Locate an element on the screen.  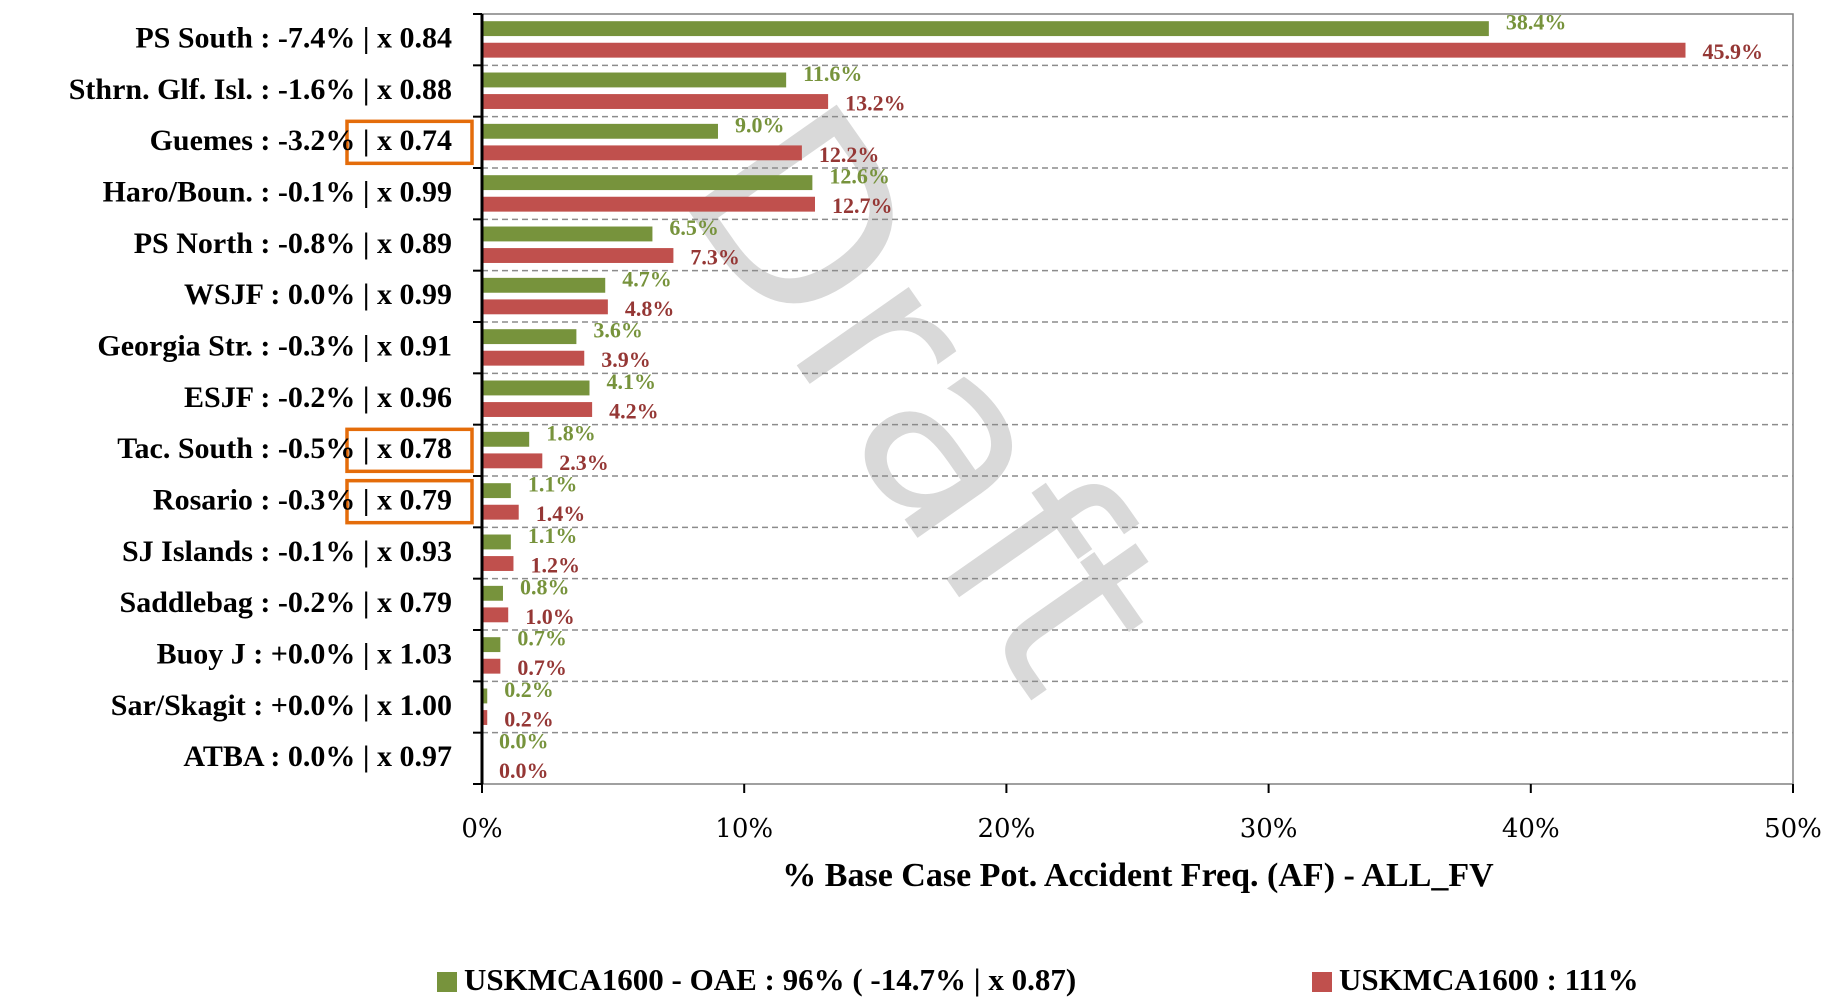
category-label: Guemes : -3.2% | x 0.74 is located at coordinates (301, 140).